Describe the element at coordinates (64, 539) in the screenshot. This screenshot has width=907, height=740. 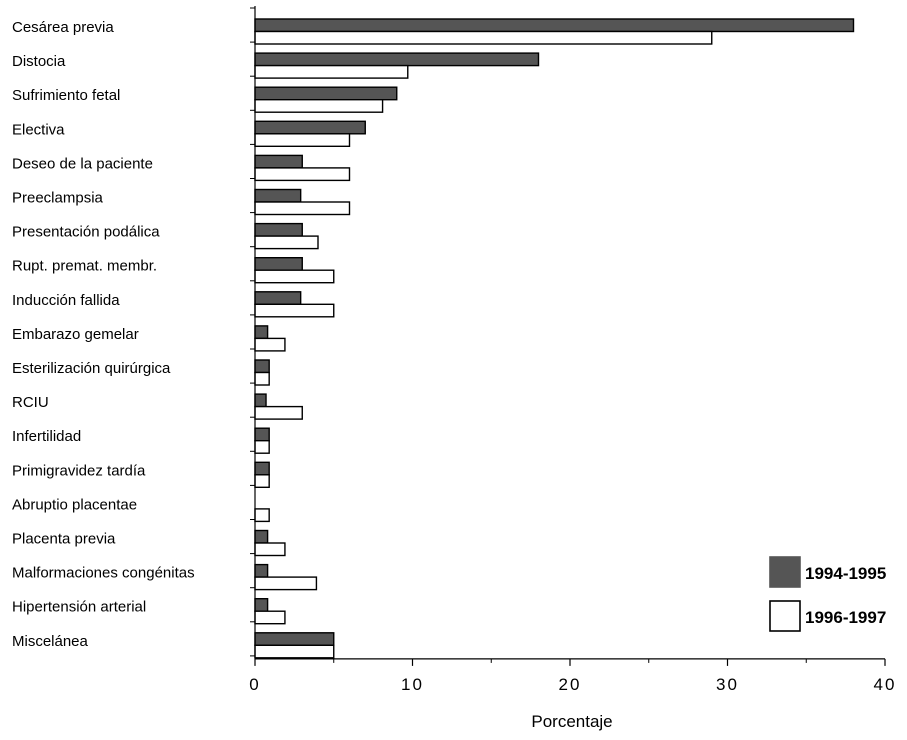
I see `category-label: Placenta previa` at that location.